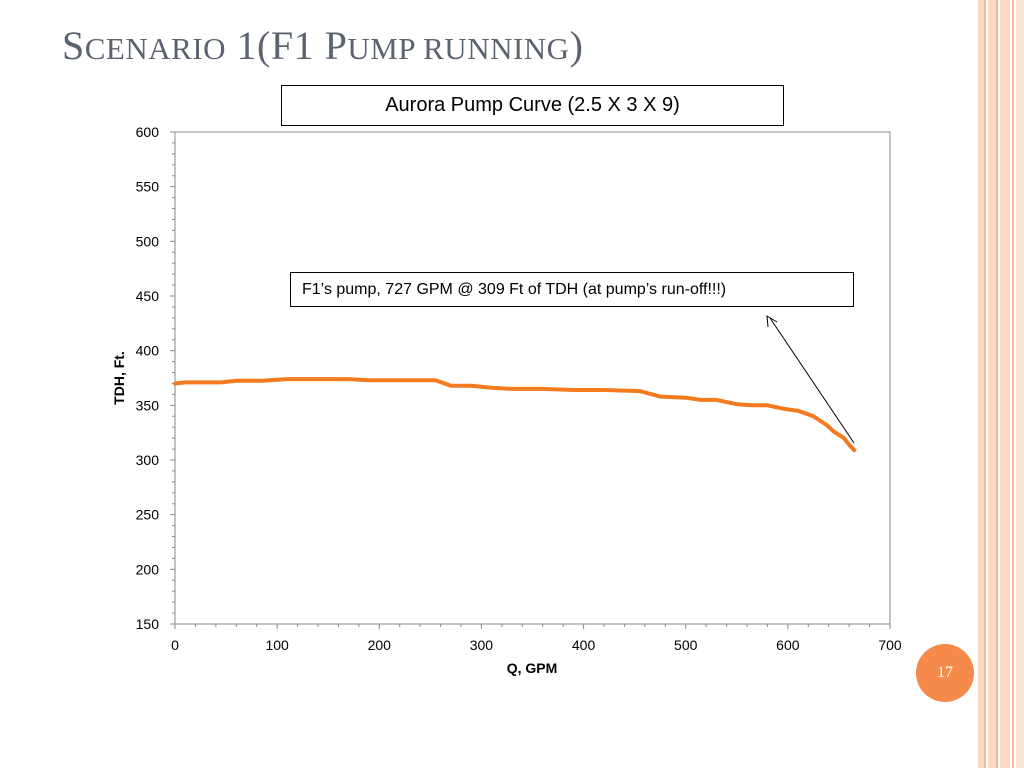  Describe the element at coordinates (890, 645) in the screenshot. I see `x-tick-label: 700` at that location.